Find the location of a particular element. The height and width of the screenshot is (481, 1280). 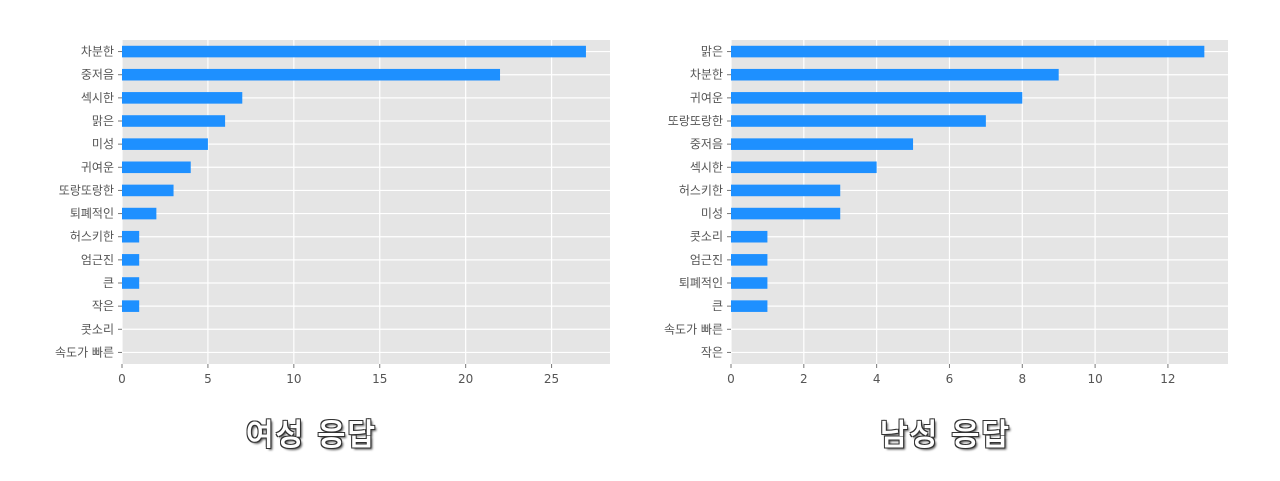

male-category-label: 퇴폐적인 is located at coordinates (701, 283).